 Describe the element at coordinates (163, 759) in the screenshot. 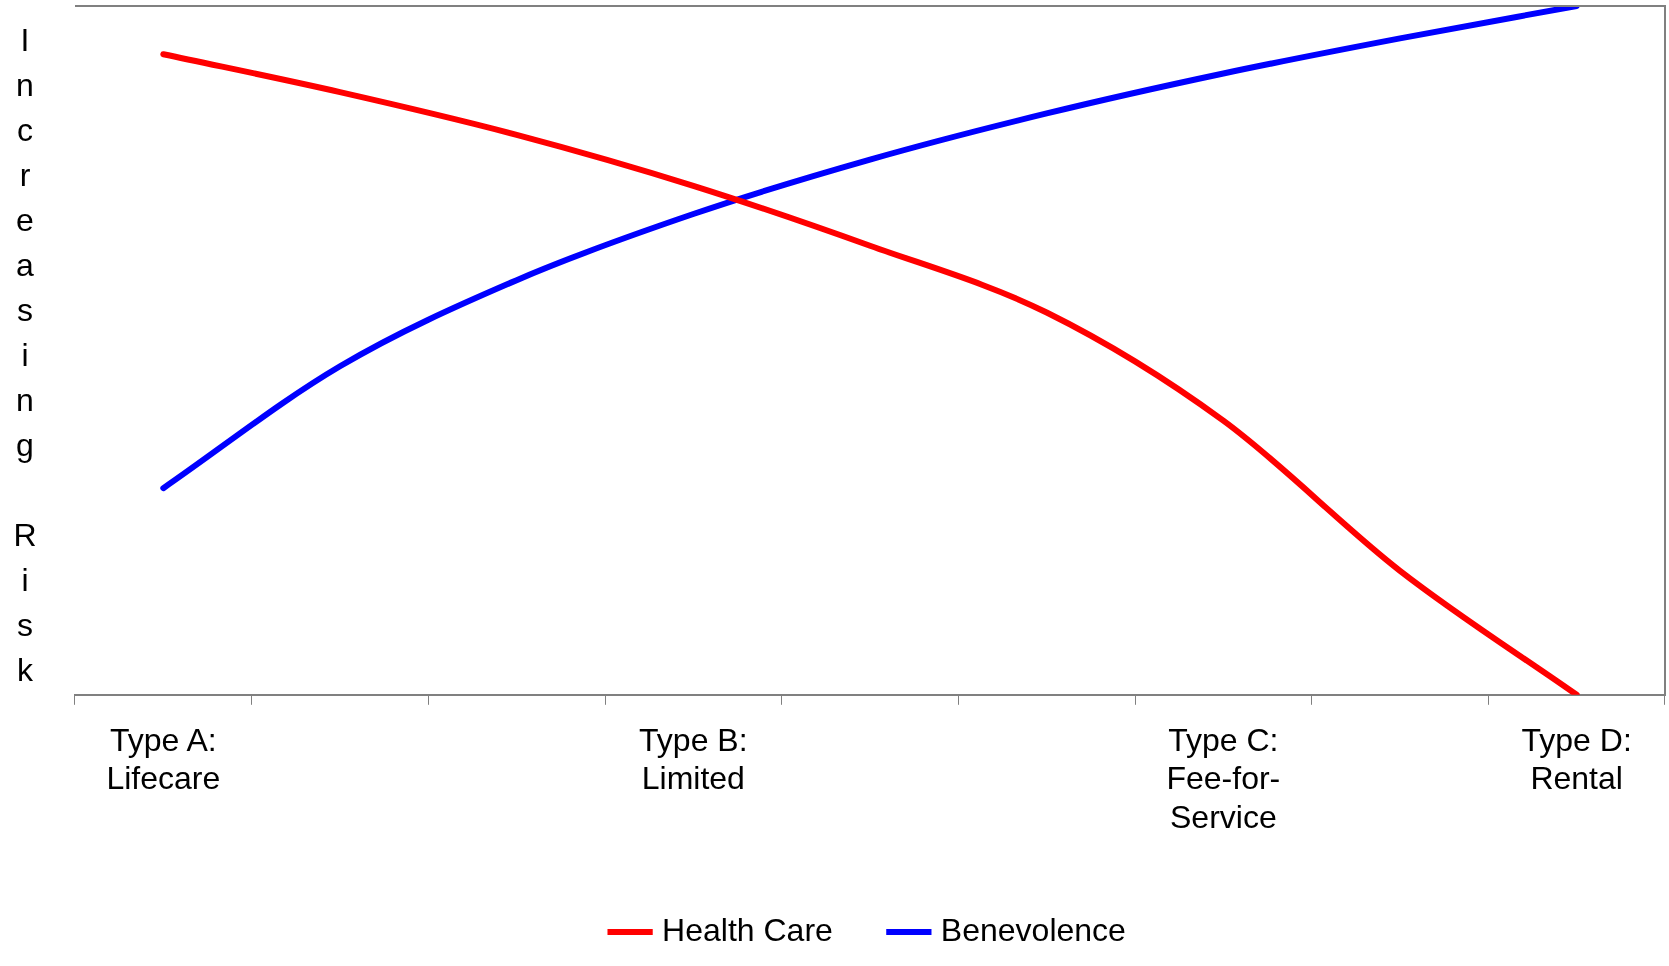

I see `x-tick-label: Type A: Lifecare` at that location.